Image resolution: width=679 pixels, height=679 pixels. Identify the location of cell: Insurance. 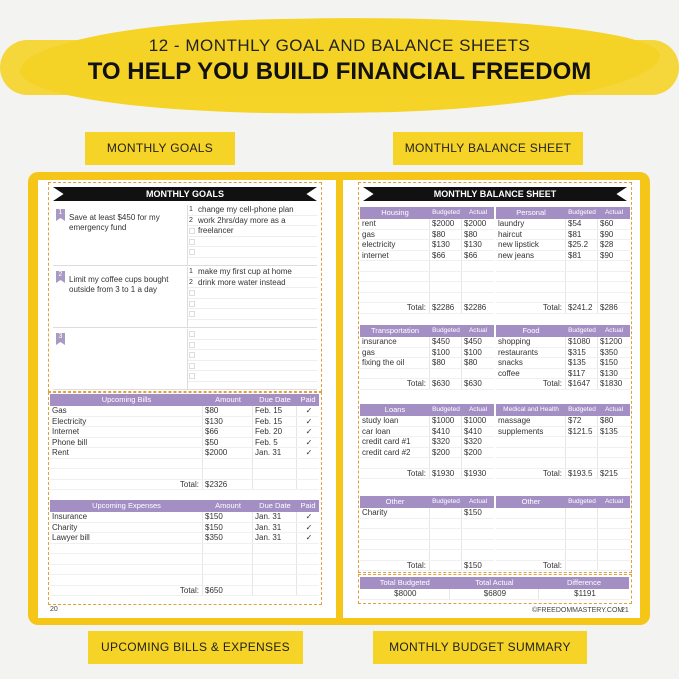
(126, 517).